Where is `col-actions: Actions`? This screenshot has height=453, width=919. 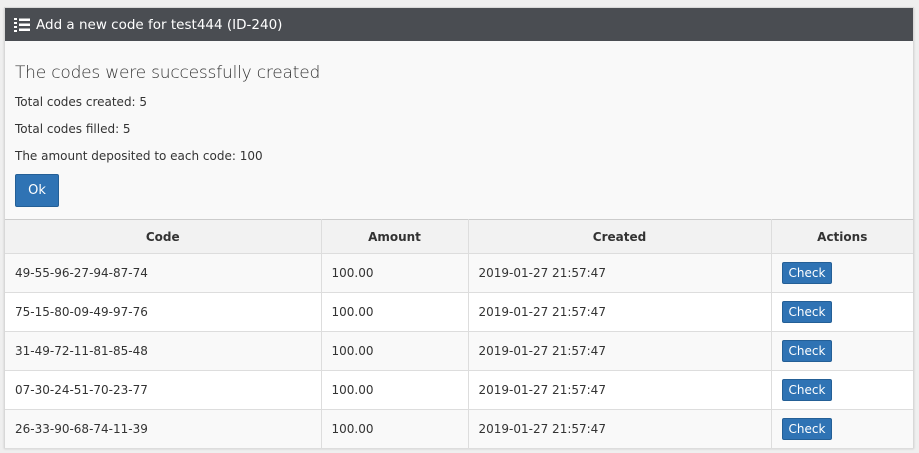 col-actions: Actions is located at coordinates (841, 236).